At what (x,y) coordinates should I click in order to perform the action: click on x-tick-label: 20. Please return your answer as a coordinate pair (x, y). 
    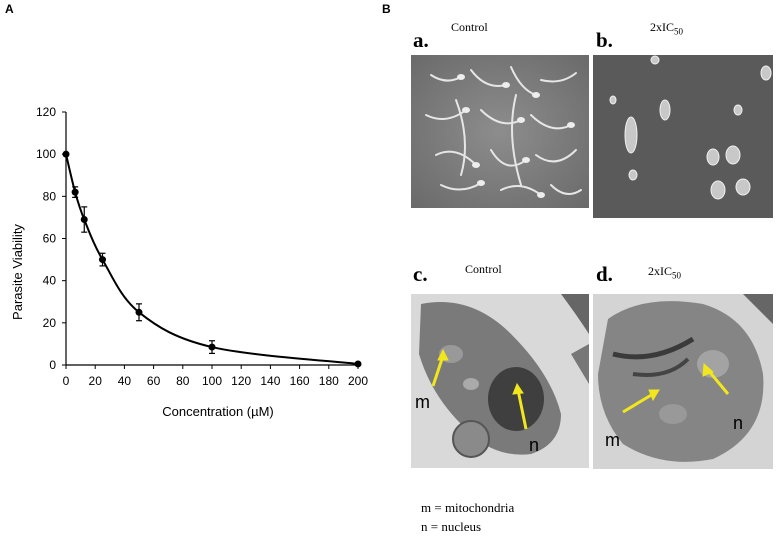
    Looking at the image, I should click on (96, 381).